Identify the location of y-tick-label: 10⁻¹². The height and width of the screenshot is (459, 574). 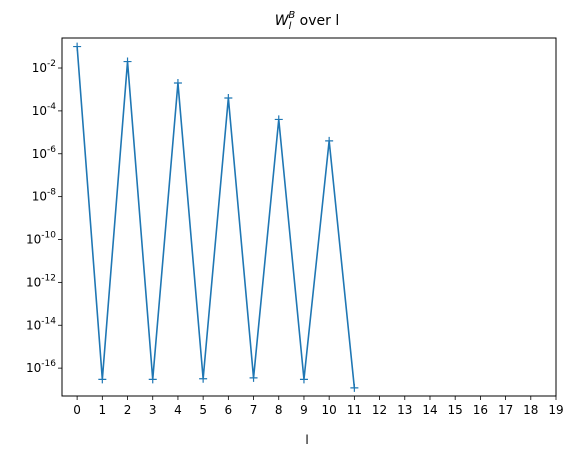
(41, 281).